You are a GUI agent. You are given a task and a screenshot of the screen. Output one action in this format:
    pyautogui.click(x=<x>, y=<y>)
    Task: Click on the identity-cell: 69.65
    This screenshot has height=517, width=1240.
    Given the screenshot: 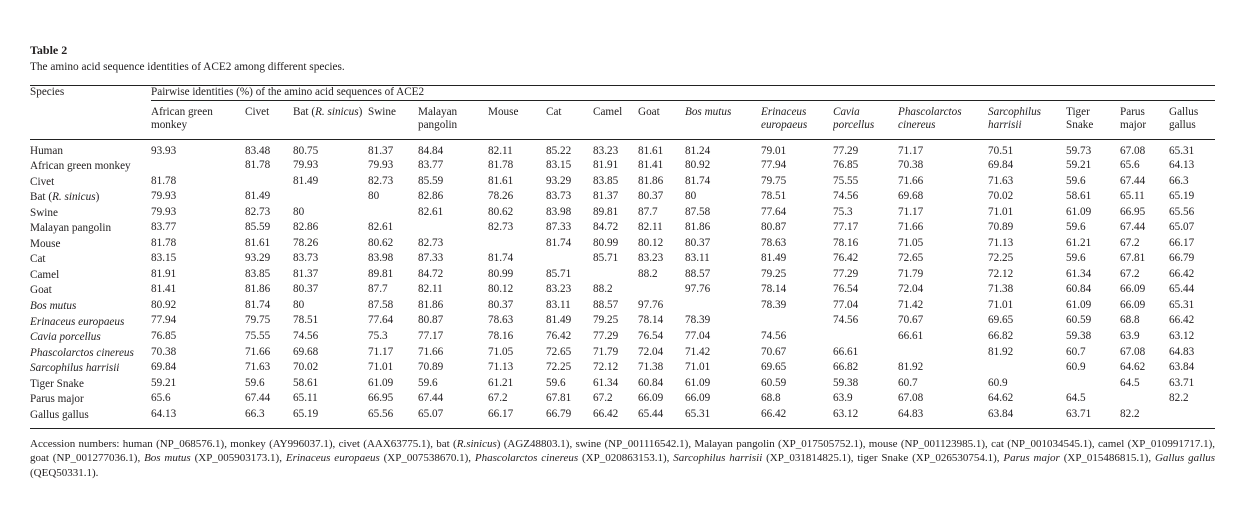 What is the action you would take?
    pyautogui.click(x=1001, y=320)
    